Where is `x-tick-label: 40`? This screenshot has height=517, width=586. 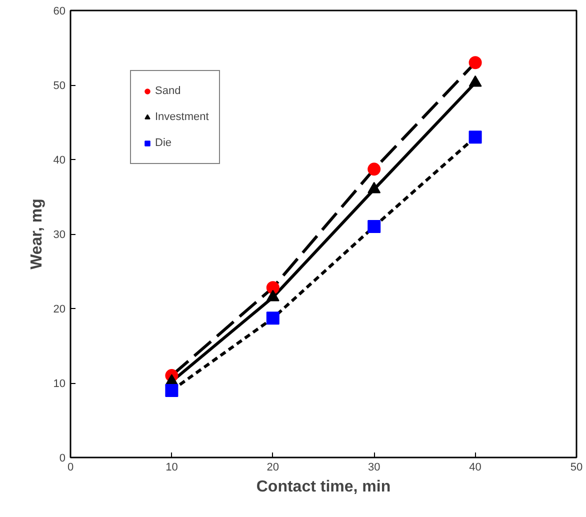
x-tick-label: 40 is located at coordinates (475, 468).